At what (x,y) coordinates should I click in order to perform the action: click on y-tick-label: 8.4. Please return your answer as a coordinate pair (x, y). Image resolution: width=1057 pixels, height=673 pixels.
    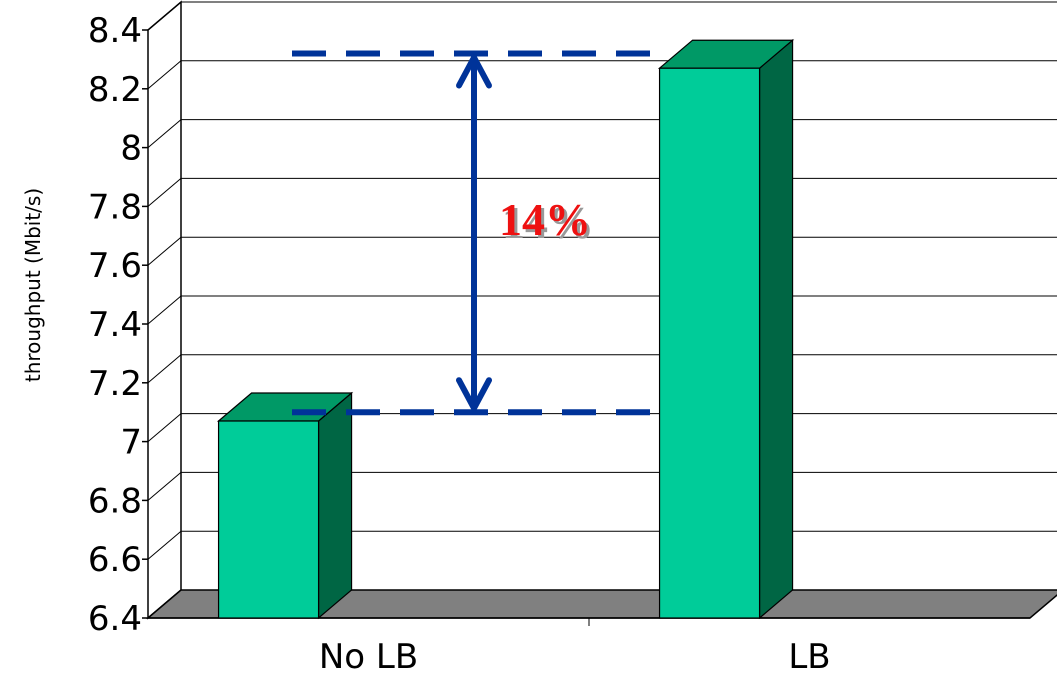
    Looking at the image, I should click on (115, 31).